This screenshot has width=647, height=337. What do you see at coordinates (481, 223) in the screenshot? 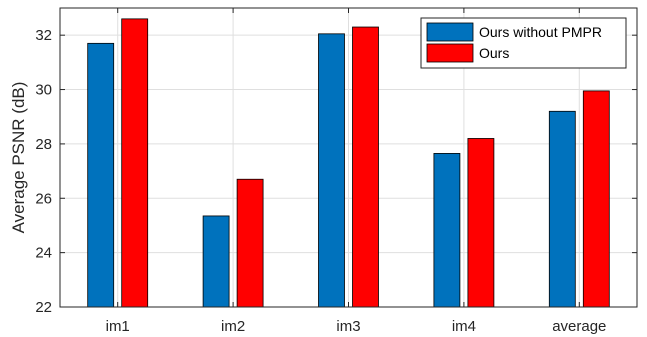
I see `bar-ours-im4` at bounding box center [481, 223].